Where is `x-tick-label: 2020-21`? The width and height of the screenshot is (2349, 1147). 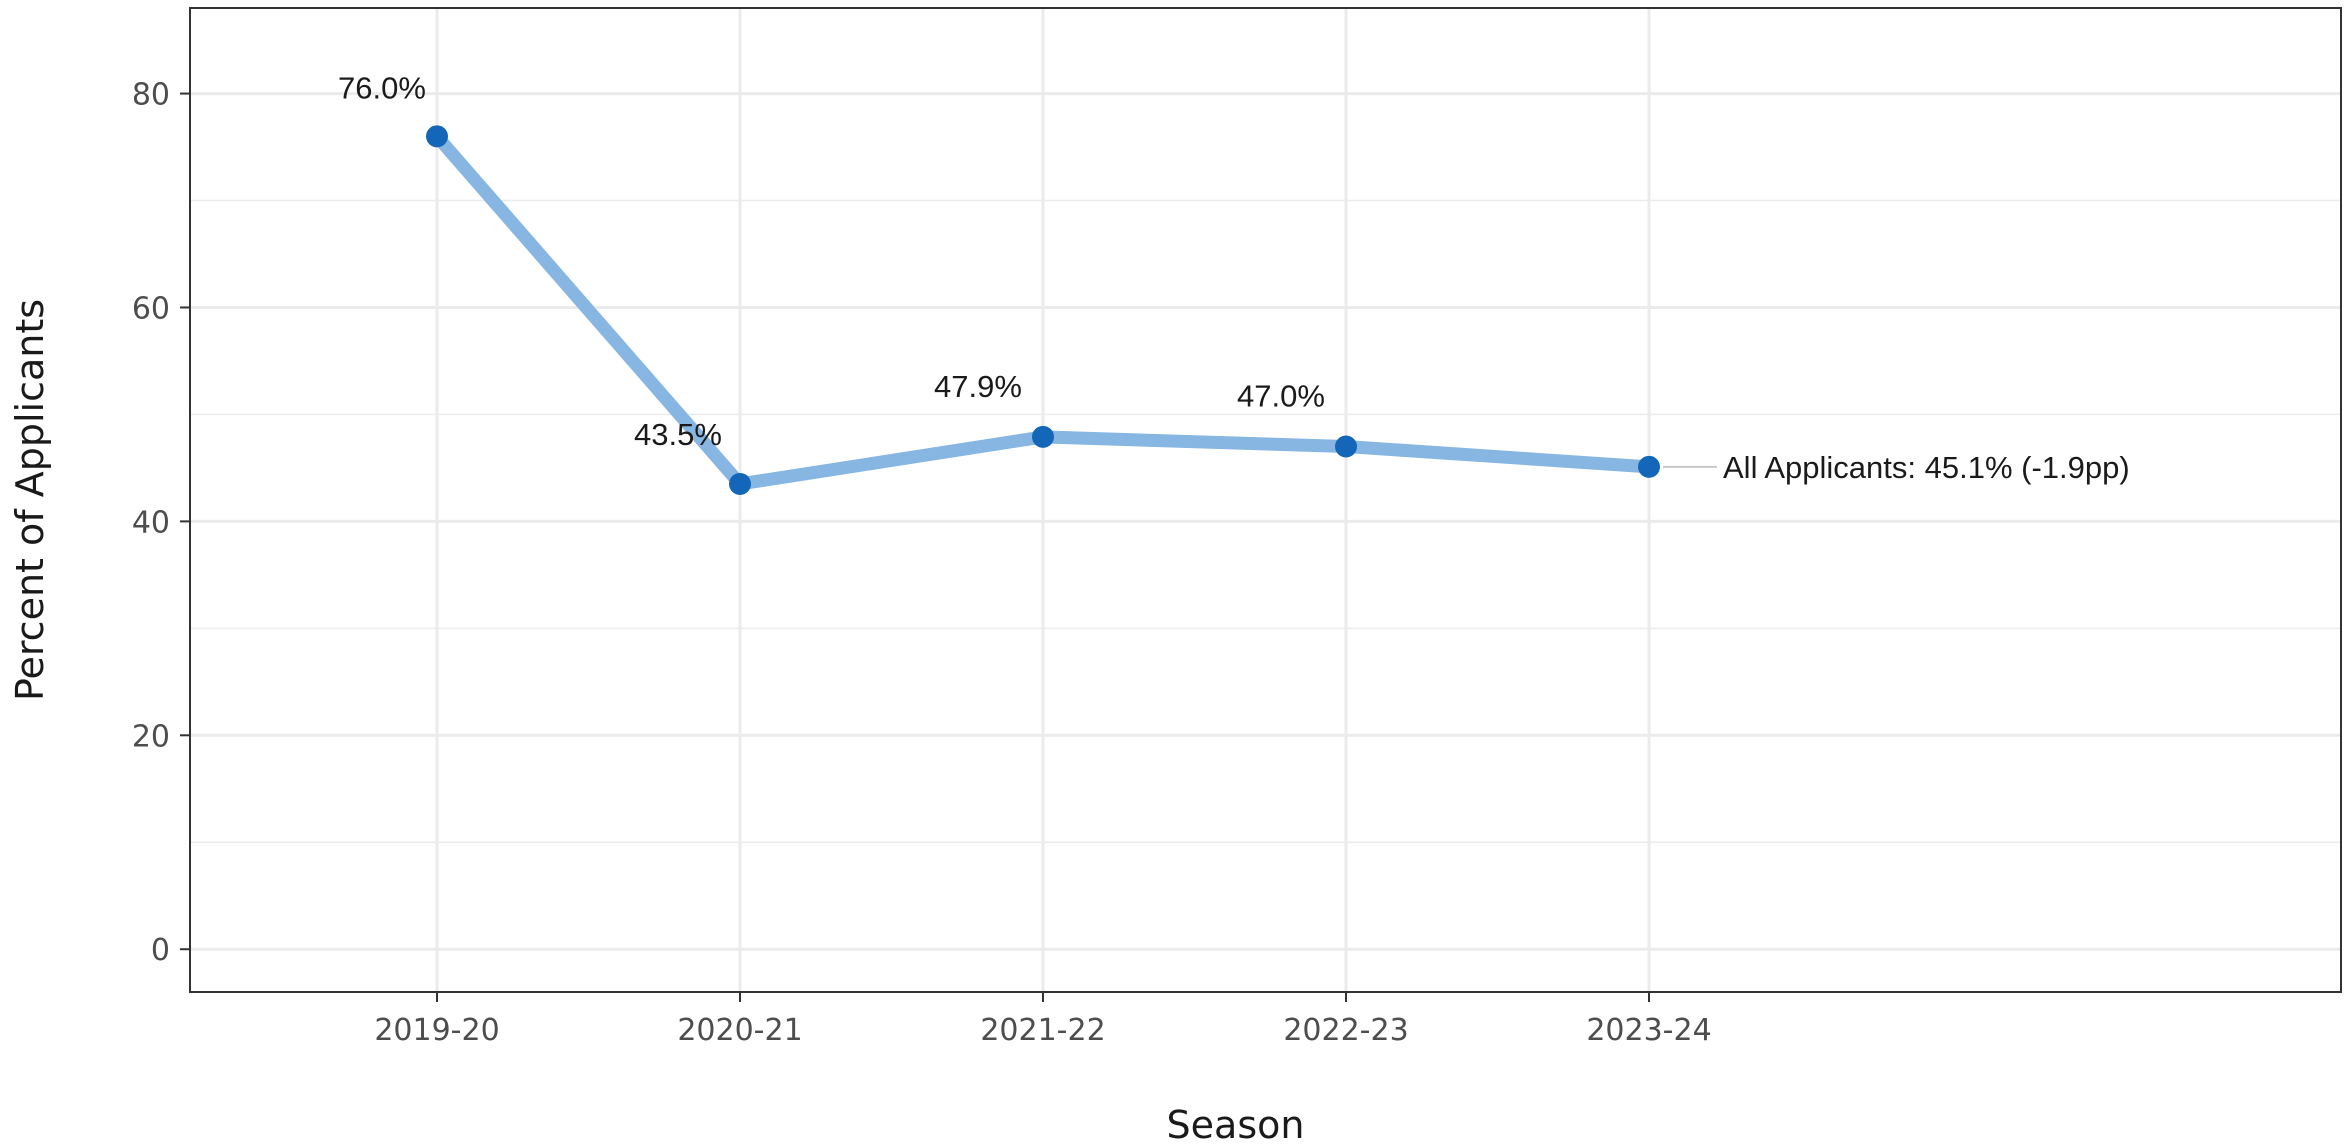 x-tick-label: 2020-21 is located at coordinates (739, 1030).